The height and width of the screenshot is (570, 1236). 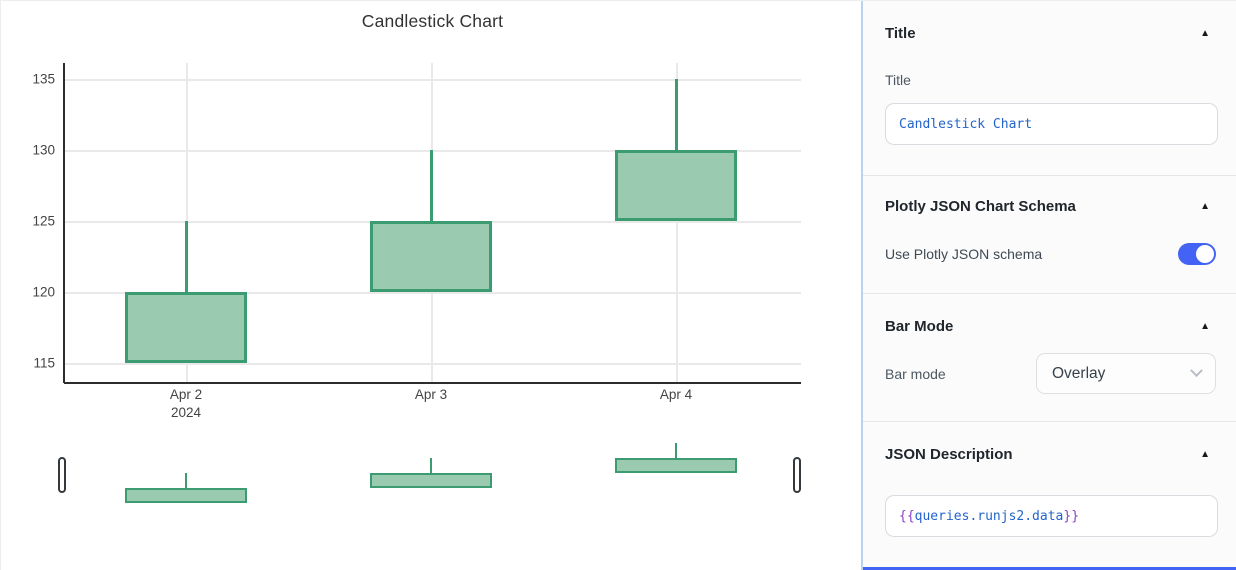 What do you see at coordinates (966, 124) in the screenshot?
I see `title-input-value: Candlestick Chart` at bounding box center [966, 124].